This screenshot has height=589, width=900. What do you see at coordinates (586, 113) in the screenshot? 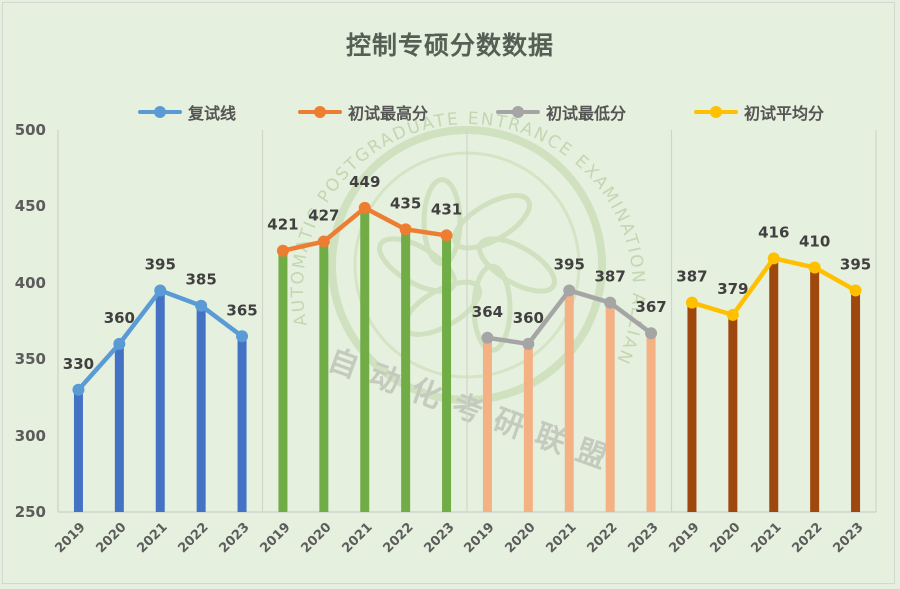
I see `legend-label: 初试最低分` at bounding box center [586, 113].